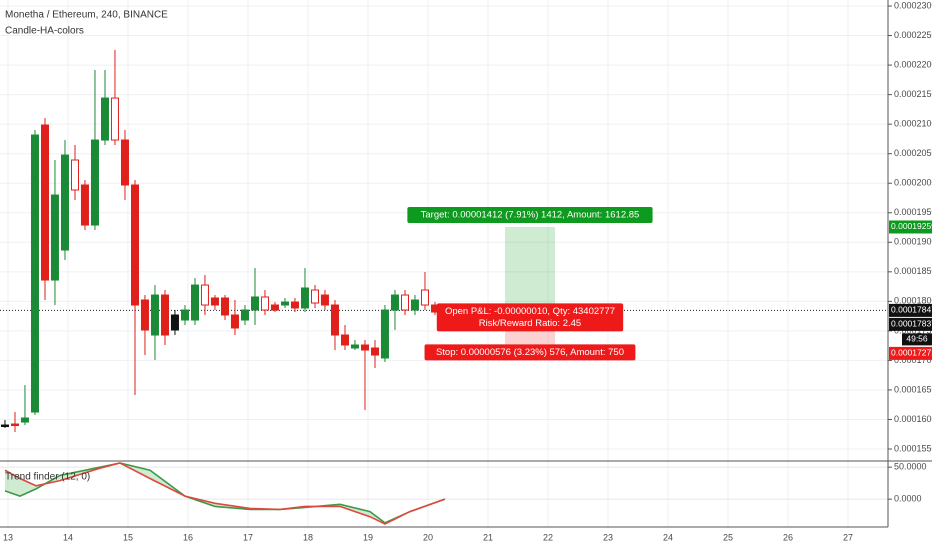 The image size is (932, 550). I want to click on x-tick-label: 16, so click(188, 537).